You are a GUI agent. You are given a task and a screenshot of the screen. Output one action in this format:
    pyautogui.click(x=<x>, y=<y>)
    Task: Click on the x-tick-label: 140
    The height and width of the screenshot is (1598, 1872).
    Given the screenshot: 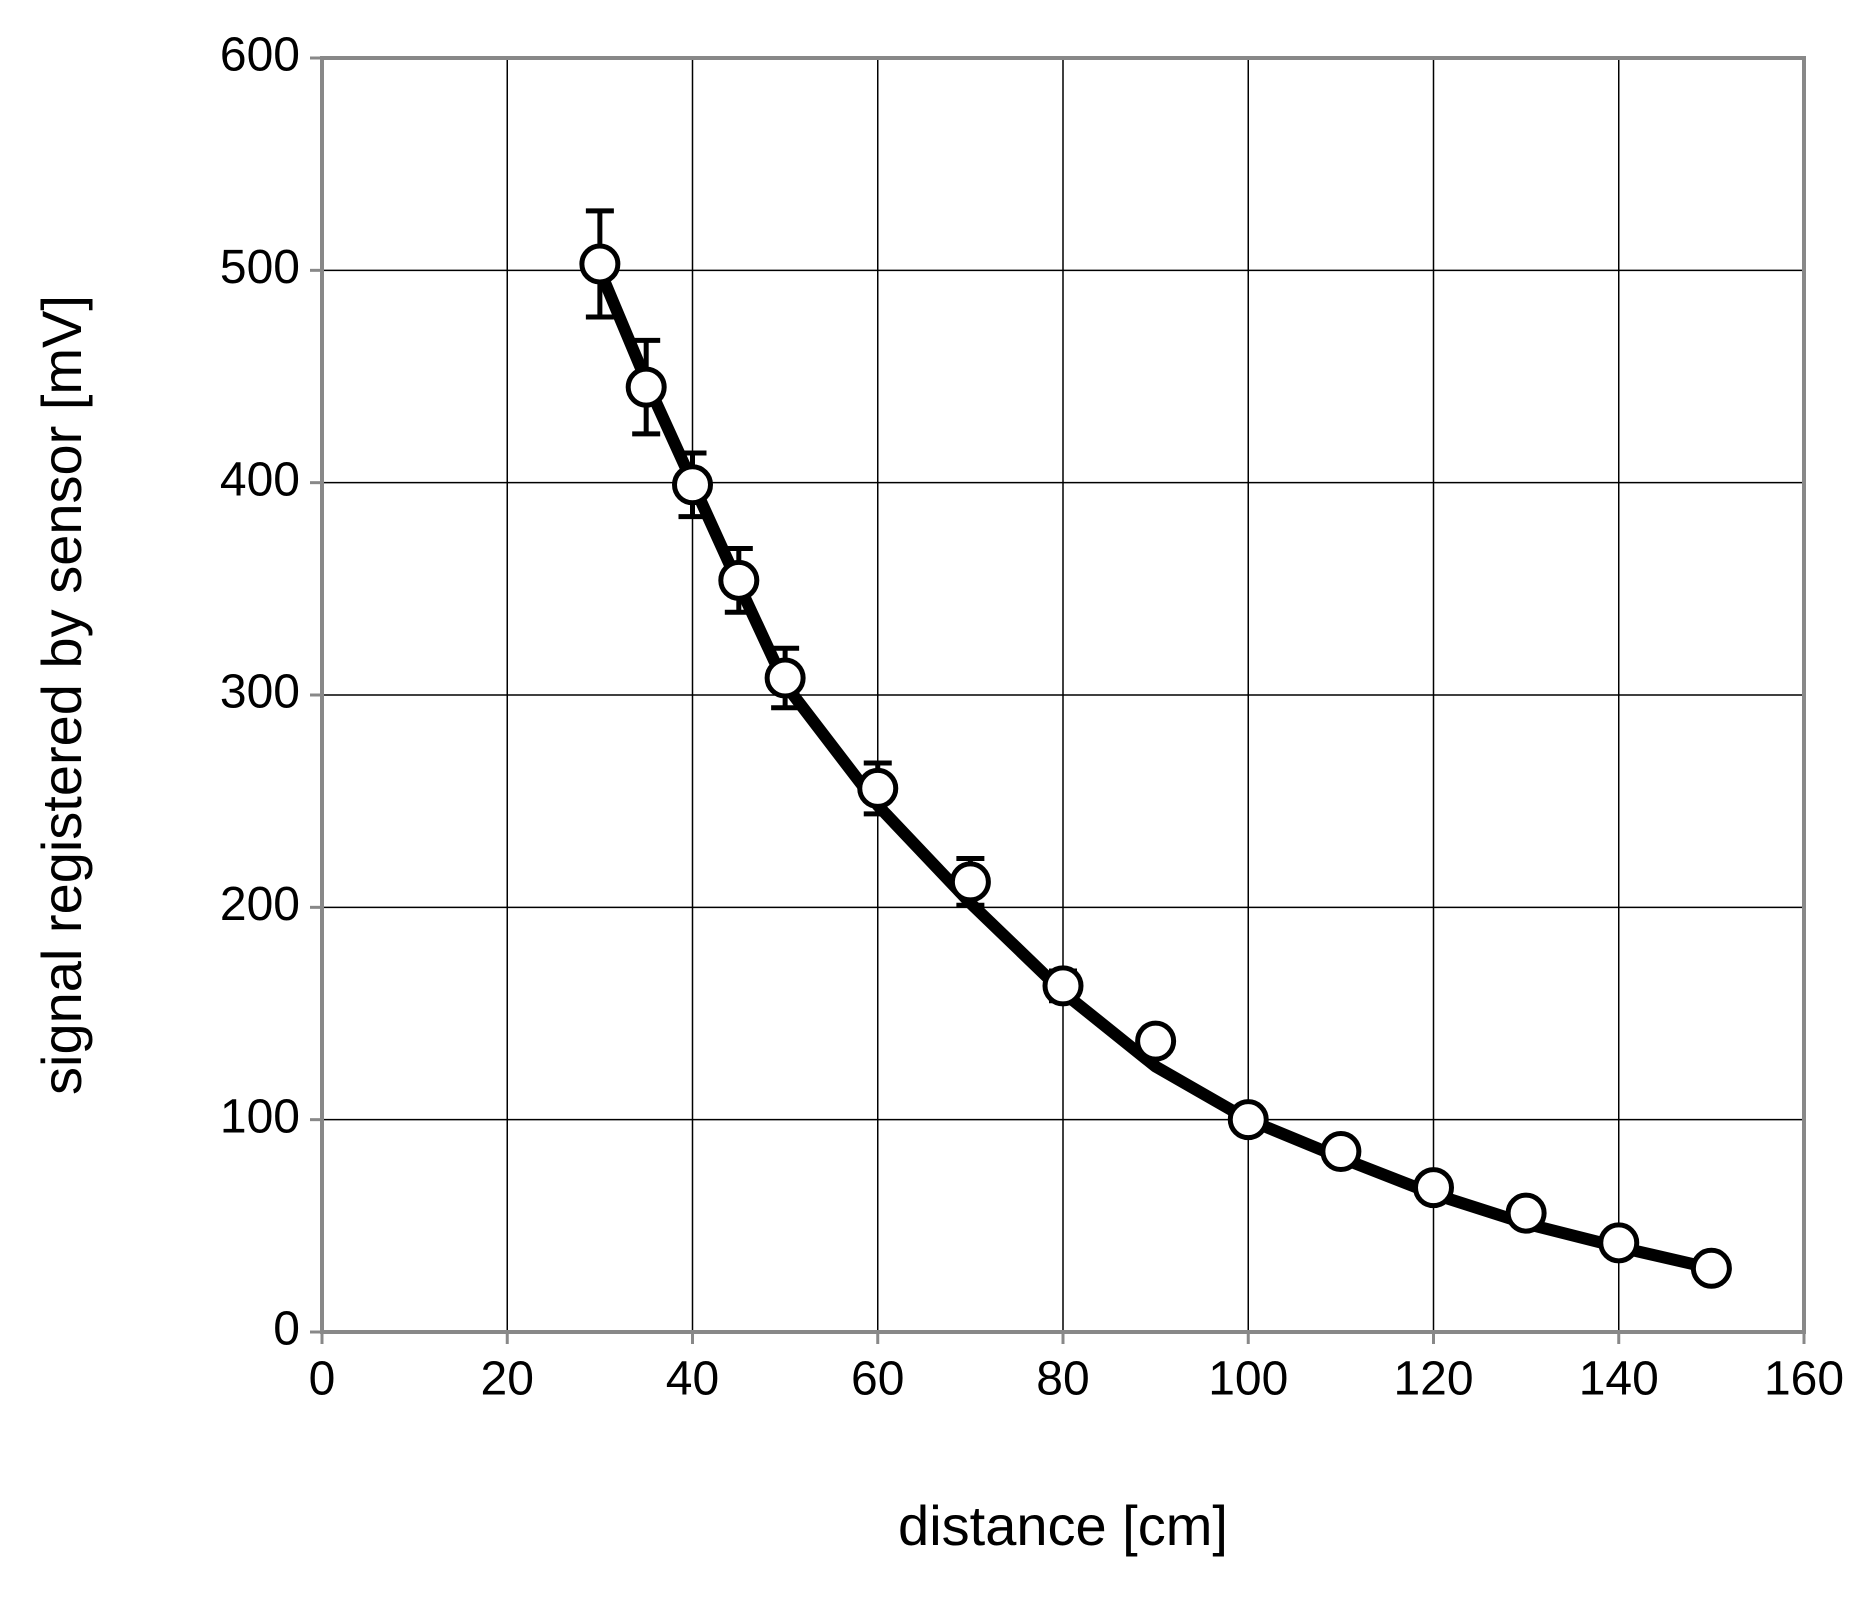 What is the action you would take?
    pyautogui.click(x=1619, y=1379)
    